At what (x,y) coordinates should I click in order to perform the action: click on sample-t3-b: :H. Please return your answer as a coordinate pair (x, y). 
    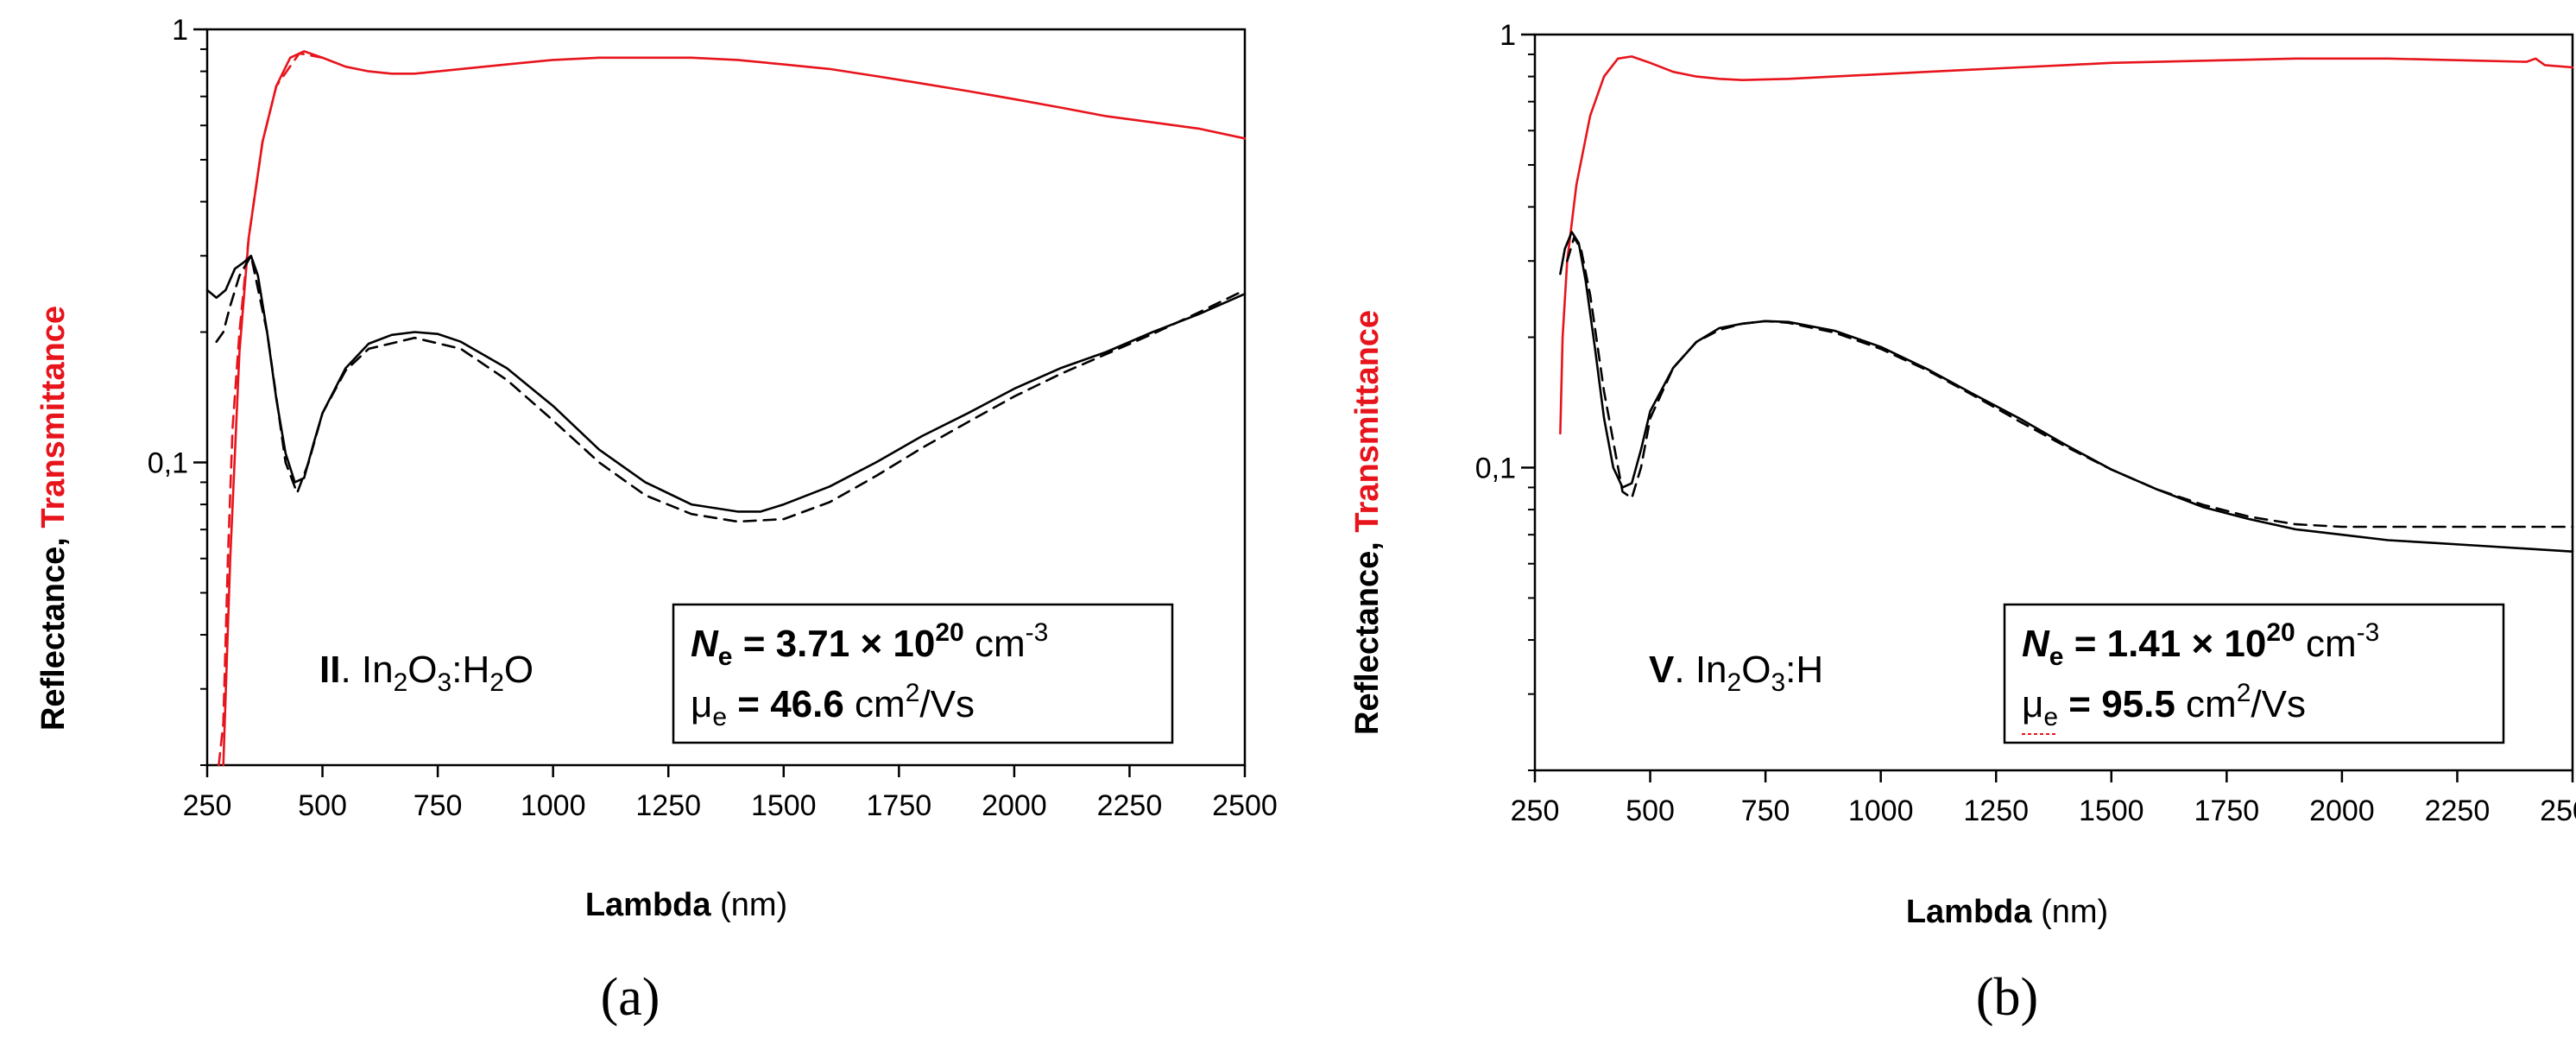
    Looking at the image, I should click on (1804, 670).